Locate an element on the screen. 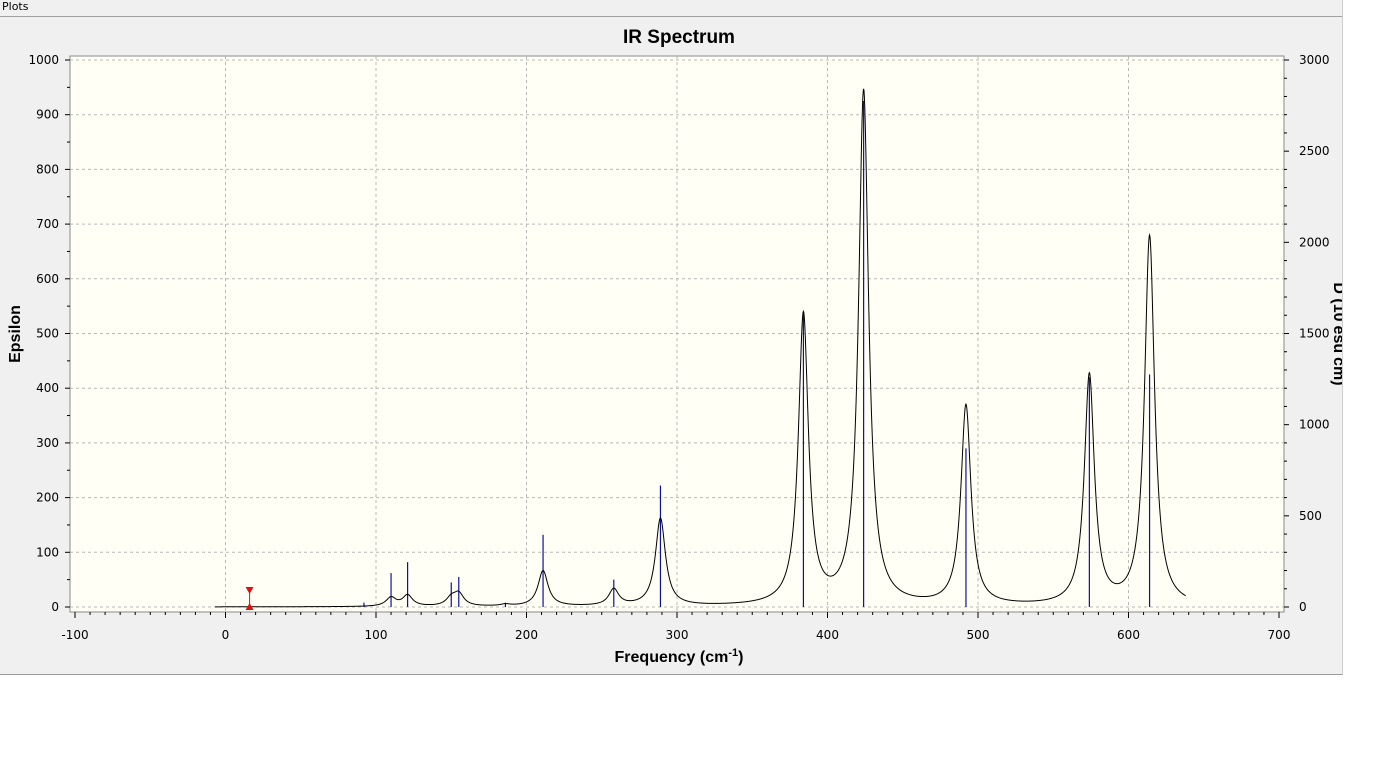 The height and width of the screenshot is (768, 1388). y2-axis-title-tail: cm) is located at coordinates (1336, 371).